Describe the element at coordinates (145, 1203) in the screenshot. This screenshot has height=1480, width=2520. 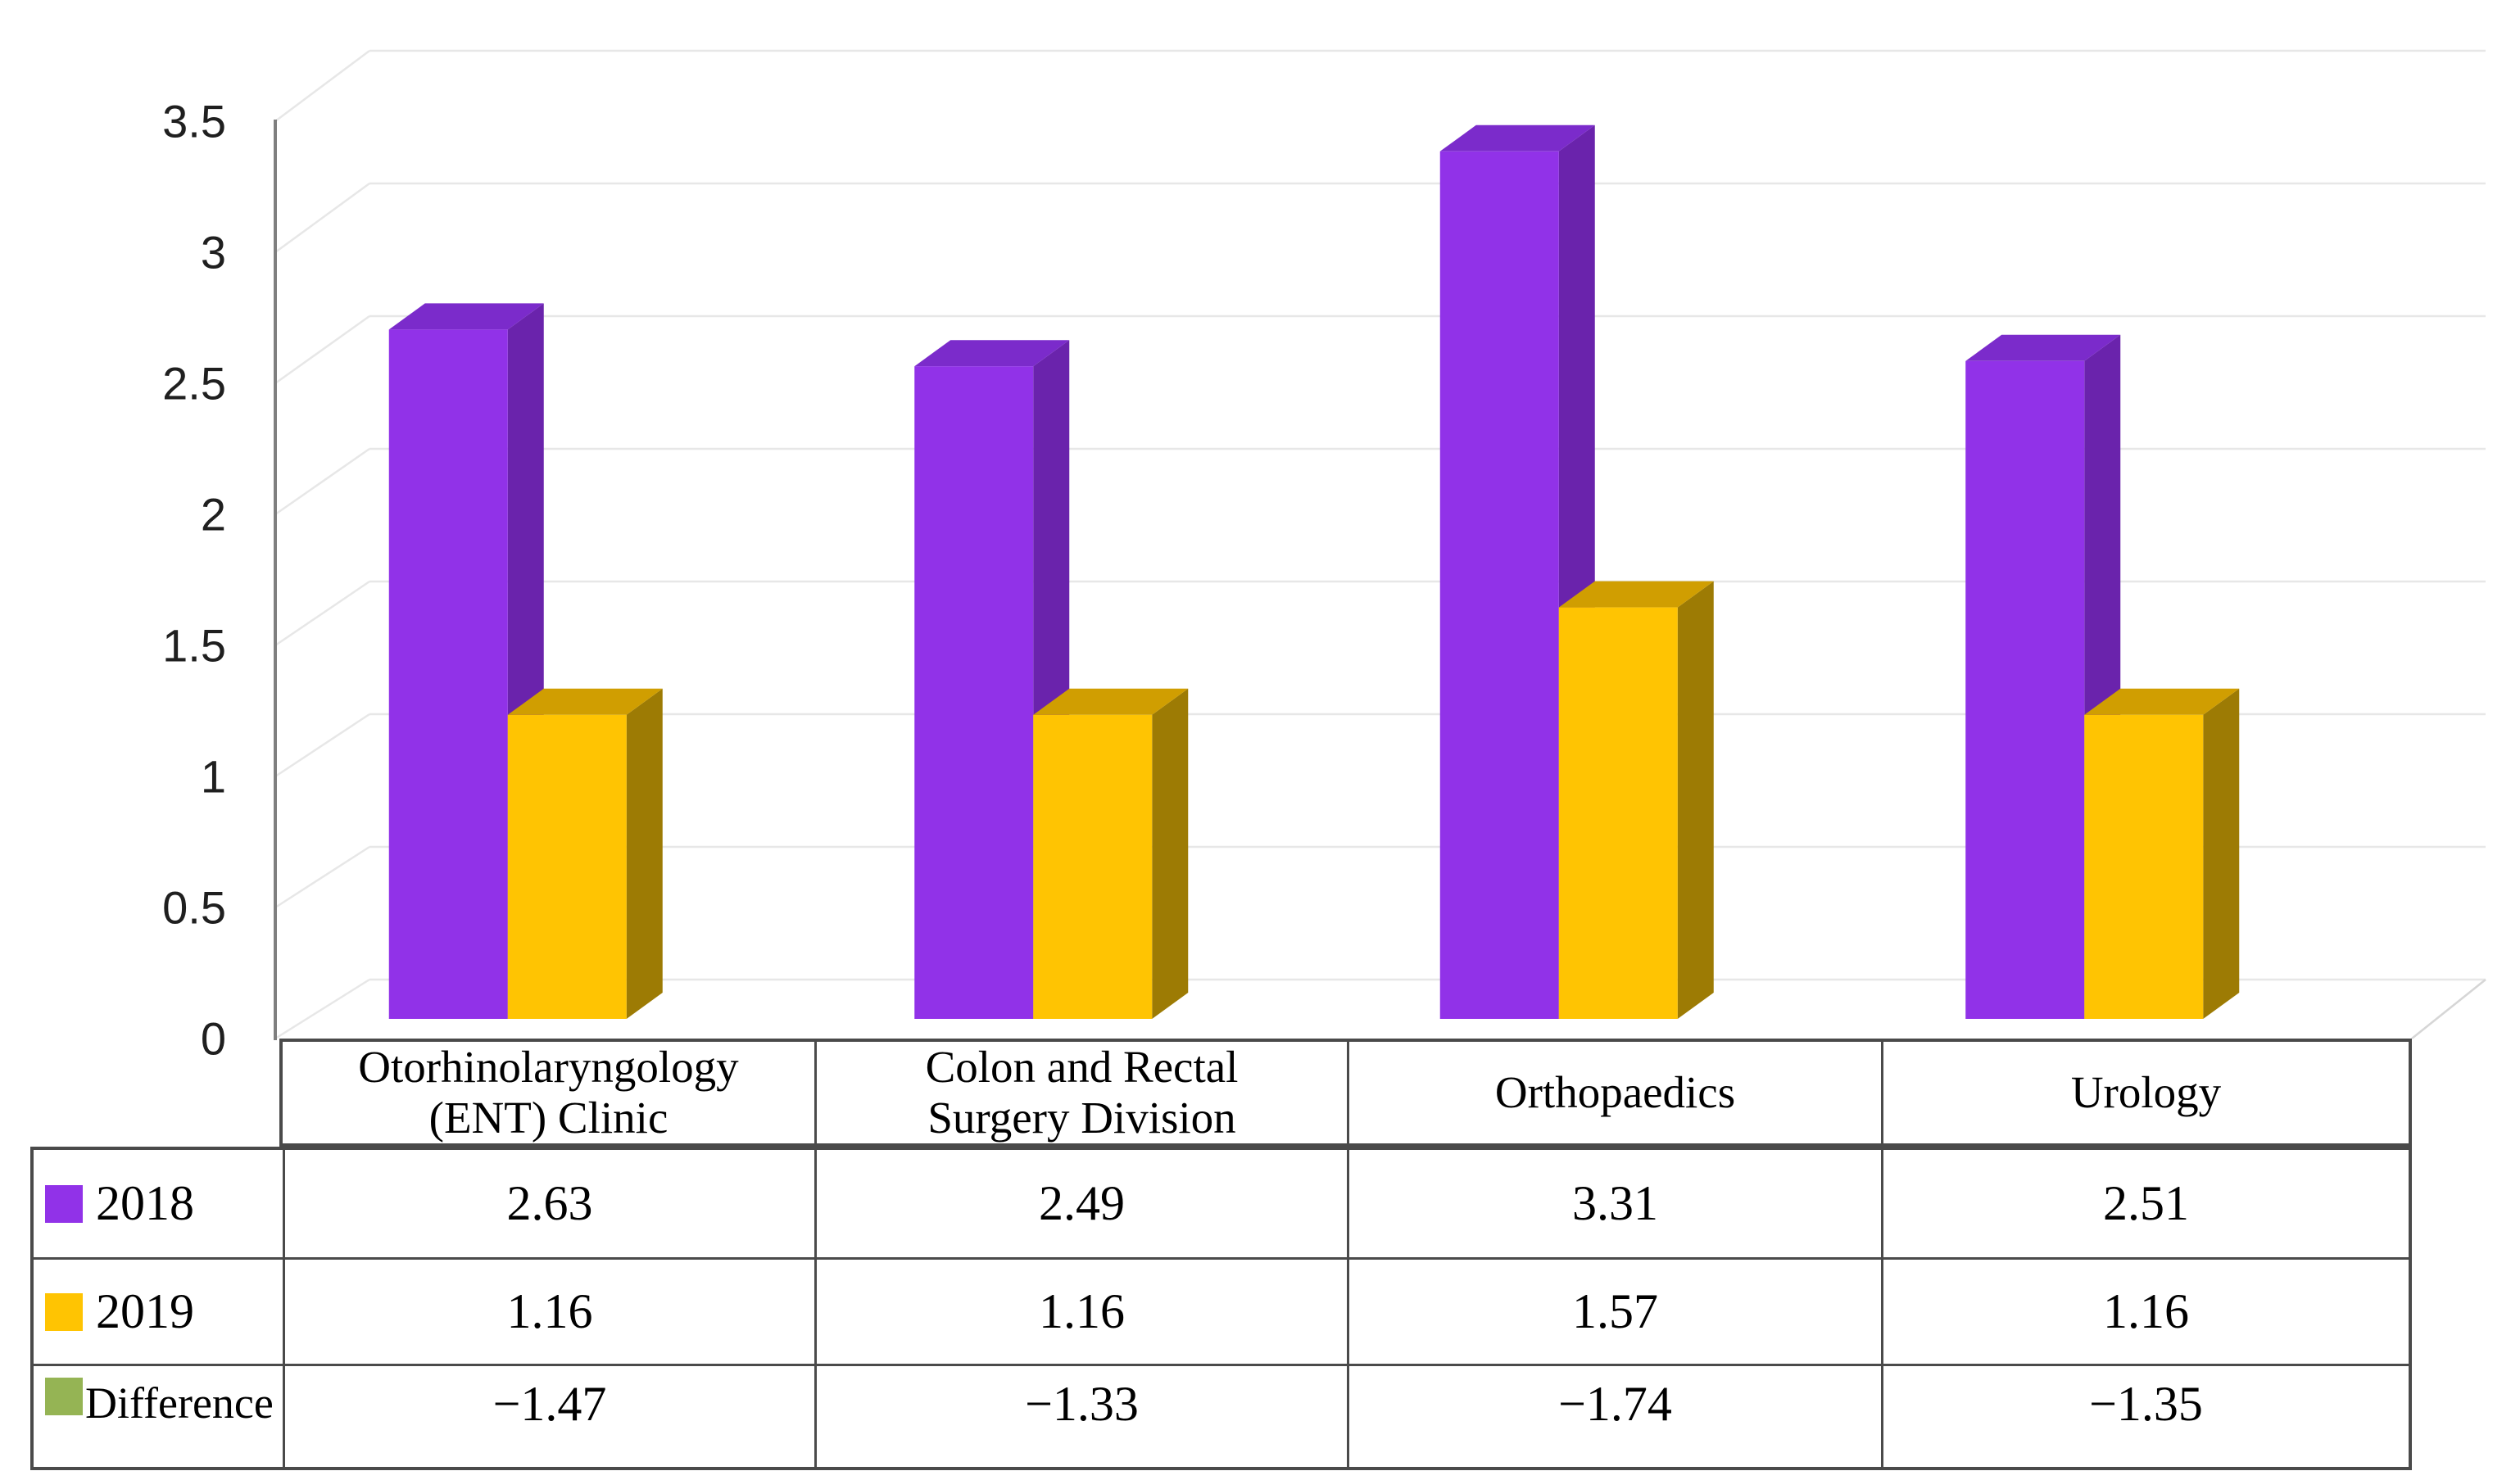
I see `legend-label-2018: 2018` at that location.